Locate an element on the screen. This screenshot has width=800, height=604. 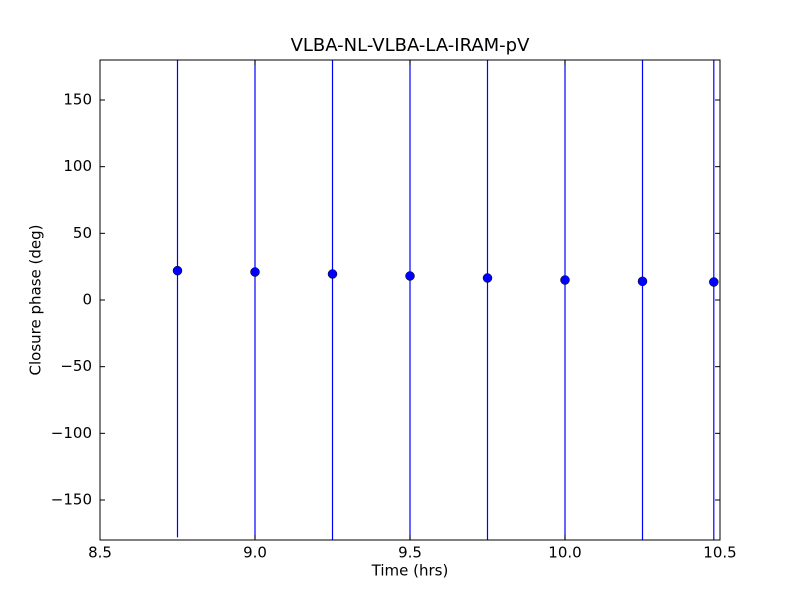
y-tick-label: 50 is located at coordinates (82, 233).